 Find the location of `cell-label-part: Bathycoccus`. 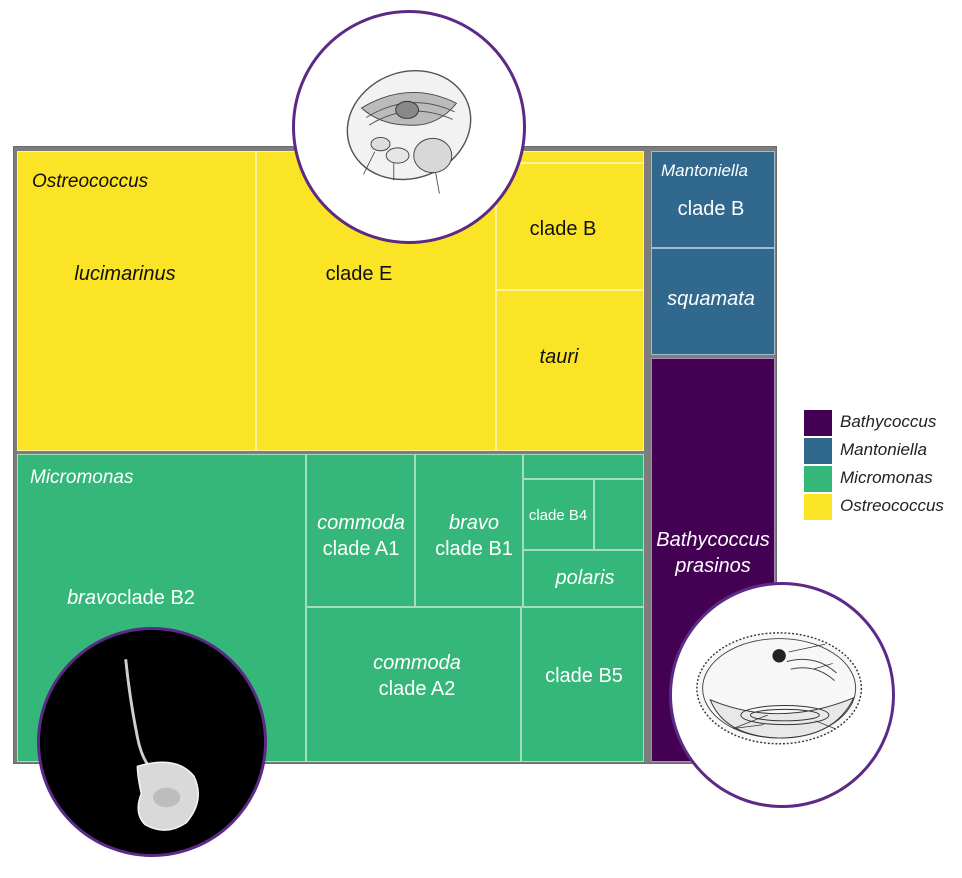

cell-label-part: Bathycoccus is located at coordinates (713, 540).